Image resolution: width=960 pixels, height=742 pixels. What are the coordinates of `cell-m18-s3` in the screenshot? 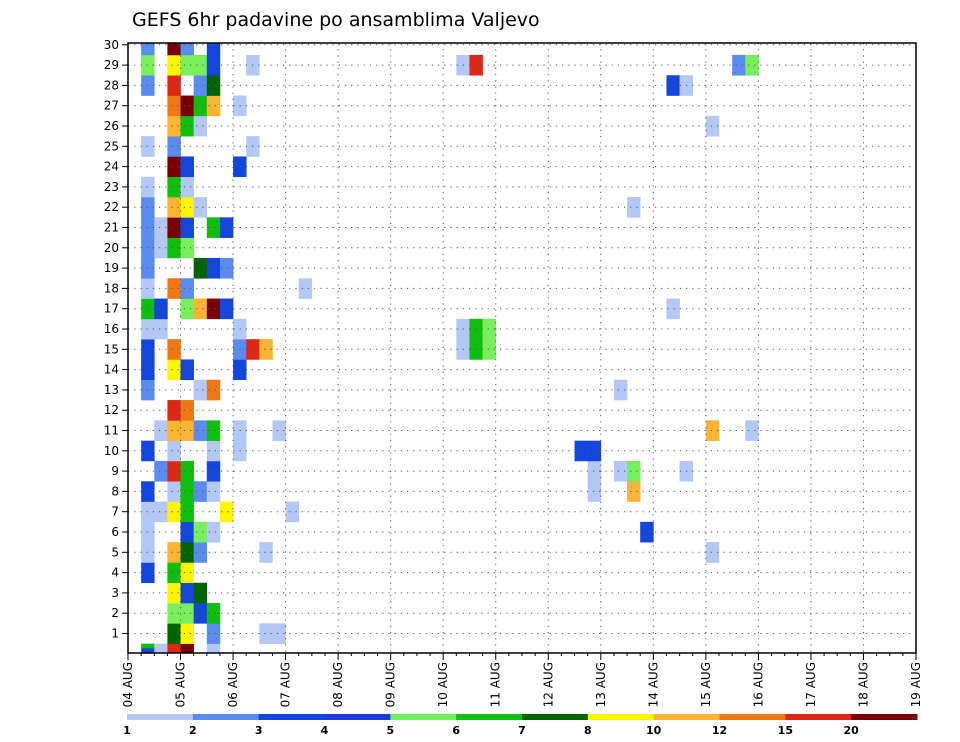 It's located at (174, 288).